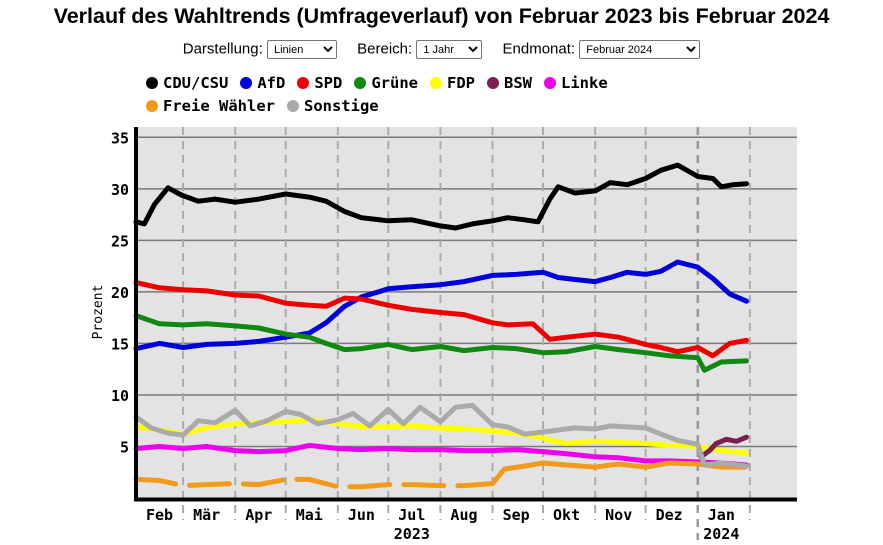 The width and height of the screenshot is (883, 545). I want to click on series-line-sonstige, so click(441, 435).